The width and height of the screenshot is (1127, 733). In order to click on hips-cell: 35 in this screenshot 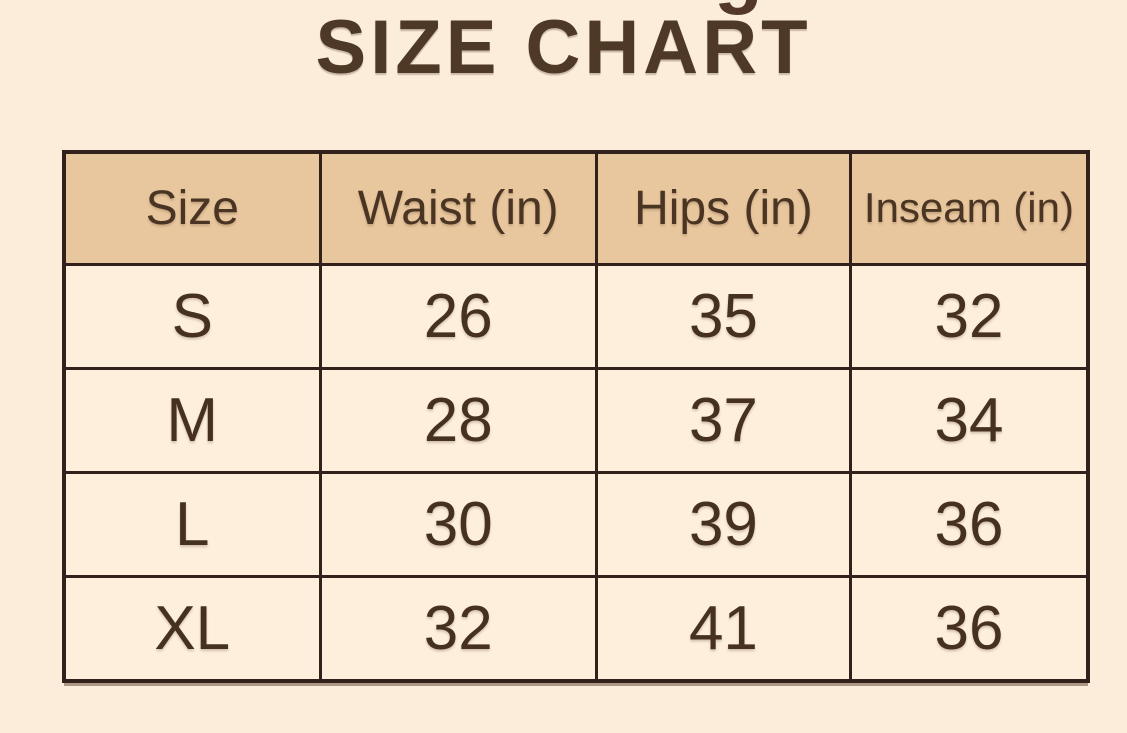, I will do `click(723, 316)`.